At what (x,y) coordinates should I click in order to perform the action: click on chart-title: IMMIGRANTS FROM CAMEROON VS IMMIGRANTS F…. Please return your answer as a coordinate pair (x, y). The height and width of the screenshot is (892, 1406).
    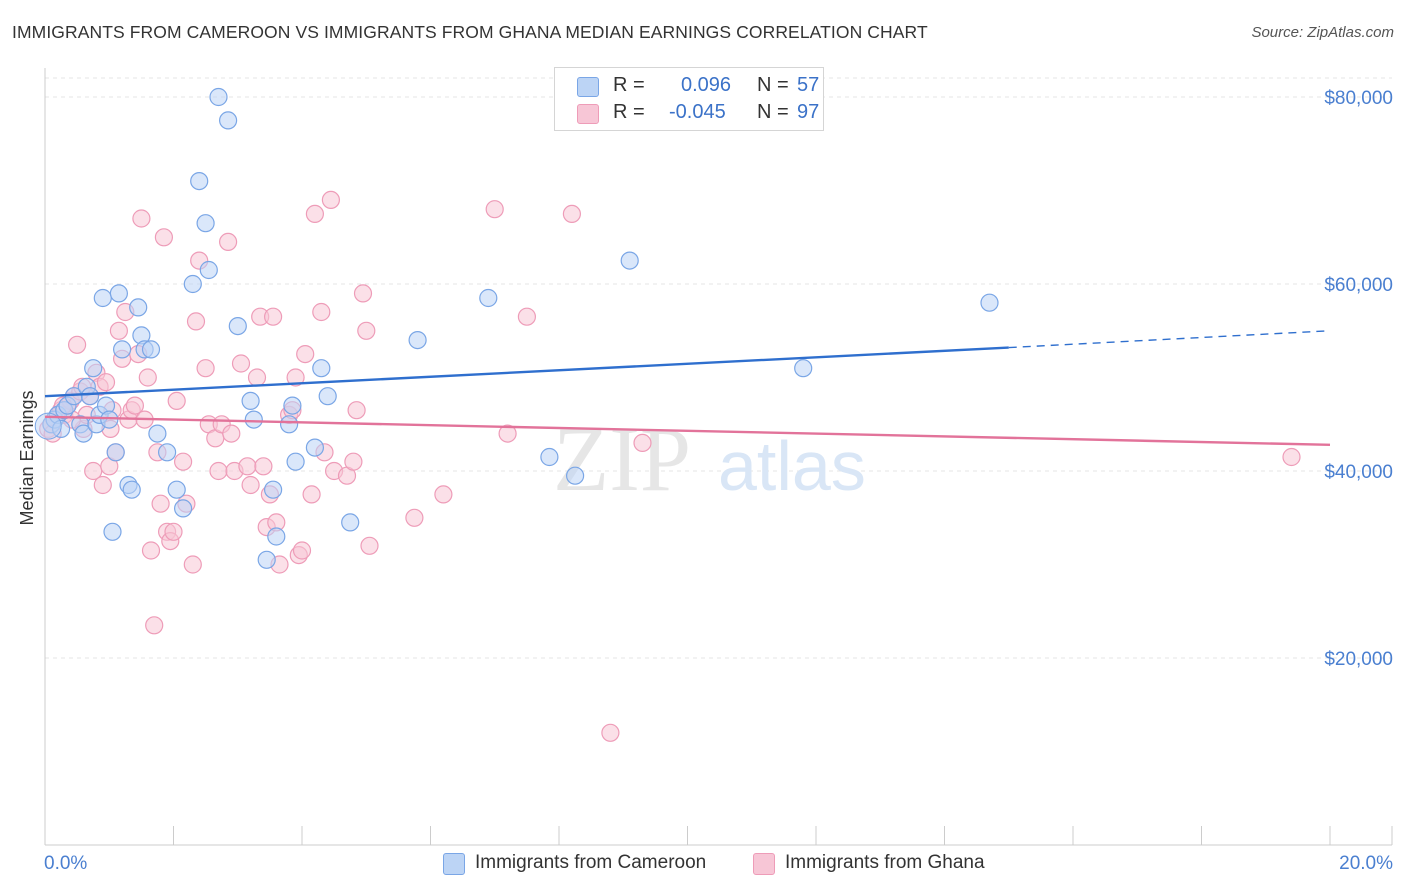
    Looking at the image, I should click on (470, 32).